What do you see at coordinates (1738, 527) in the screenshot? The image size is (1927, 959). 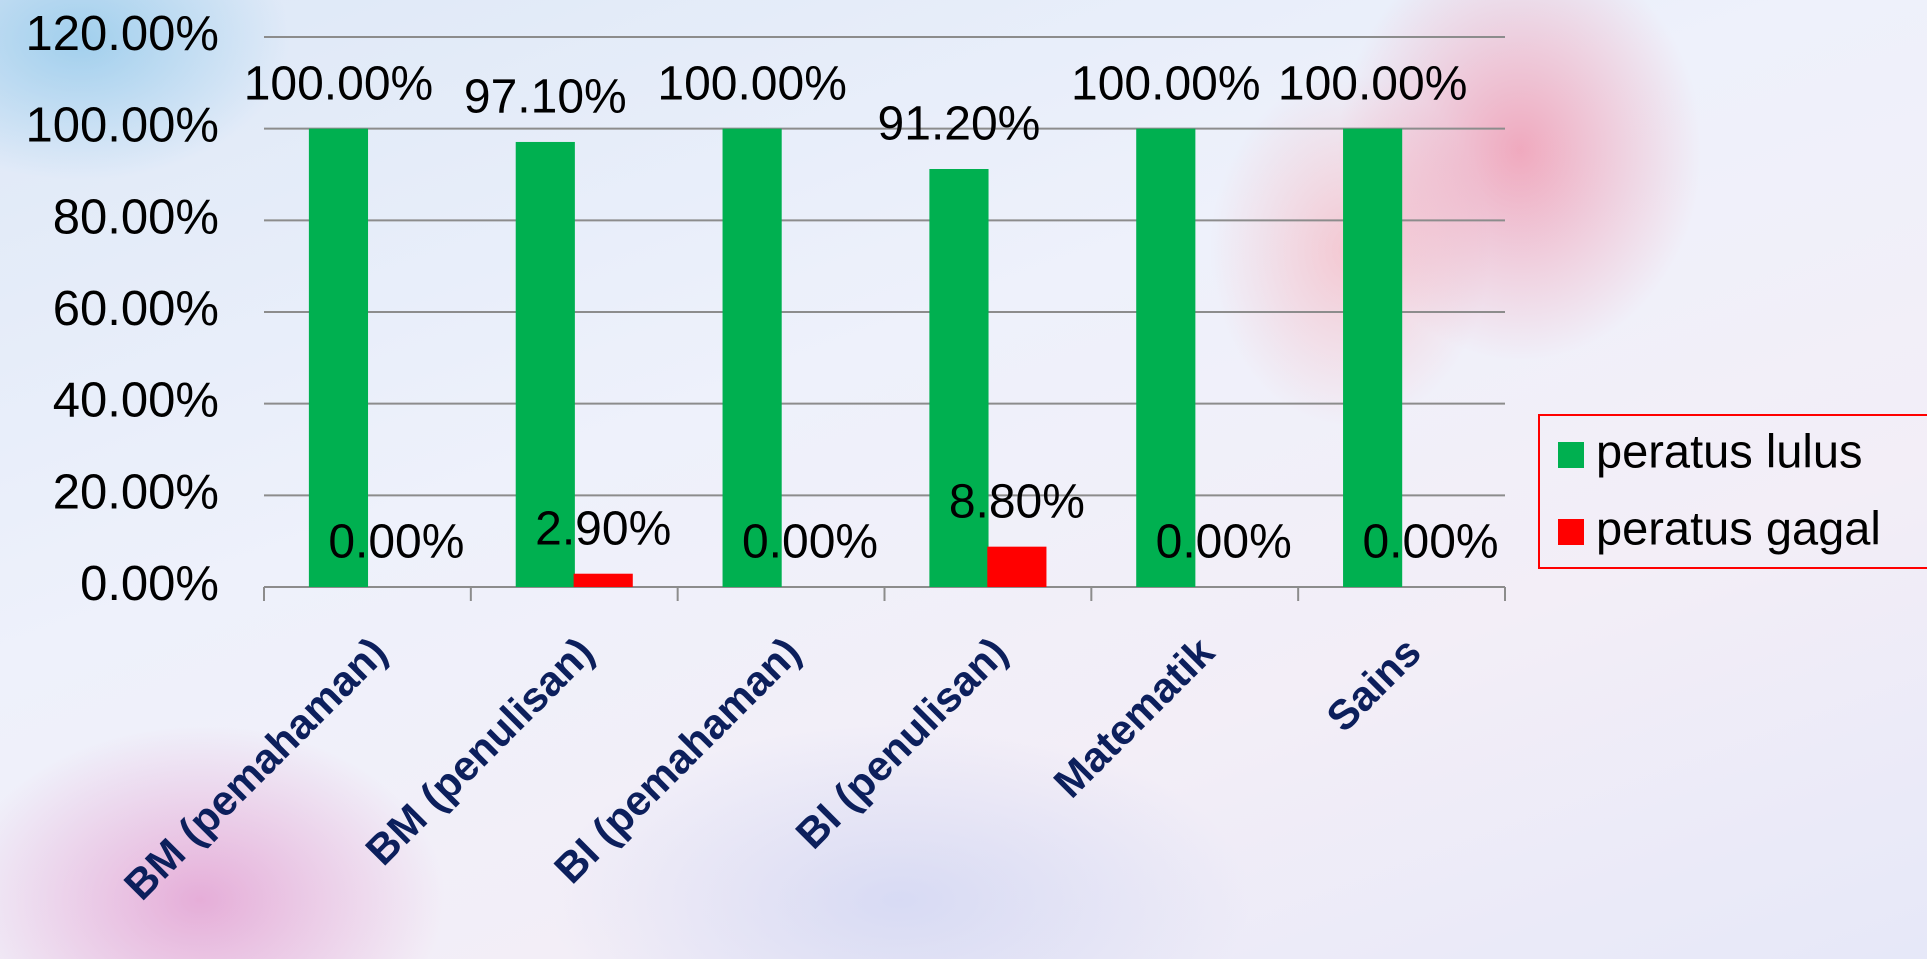 I see `legend-label: peratus gagal` at bounding box center [1738, 527].